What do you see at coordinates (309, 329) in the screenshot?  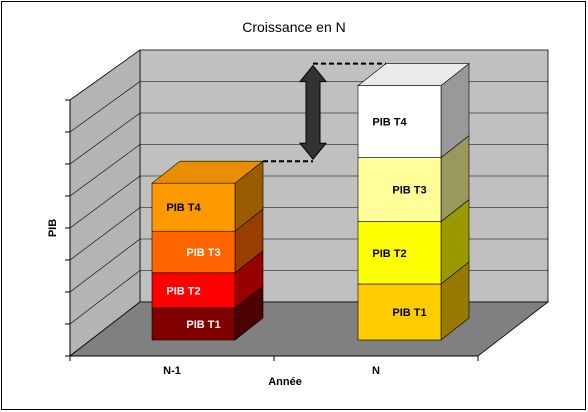 I see `floor` at bounding box center [309, 329].